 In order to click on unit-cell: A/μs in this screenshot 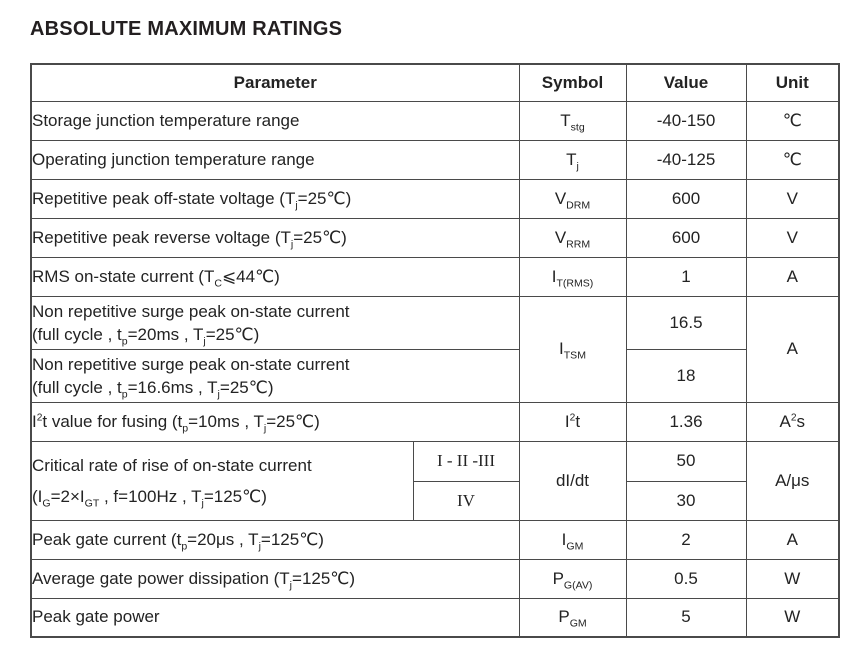, I will do `click(792, 480)`.